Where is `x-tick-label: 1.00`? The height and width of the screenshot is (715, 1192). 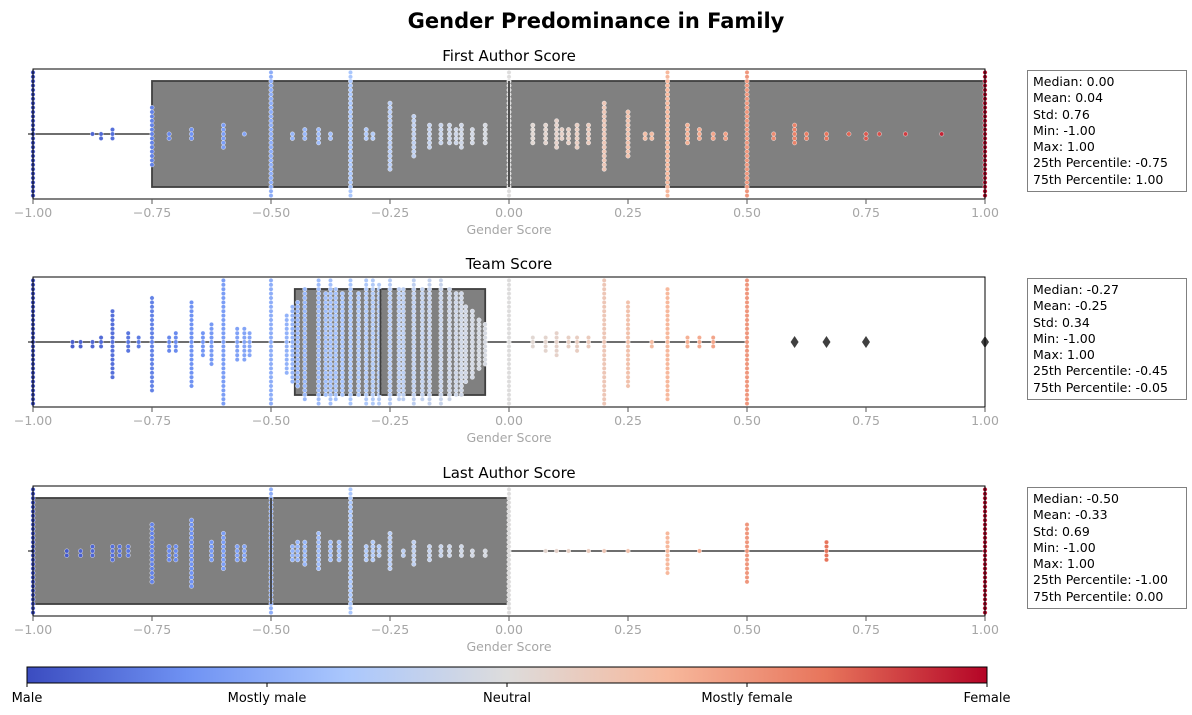 x-tick-label: 1.00 is located at coordinates (985, 629).